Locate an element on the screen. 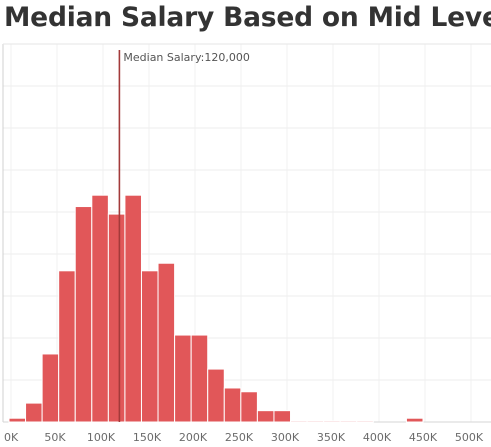 This screenshot has height=447, width=491. x-tick-label: 50K is located at coordinates (55, 437).